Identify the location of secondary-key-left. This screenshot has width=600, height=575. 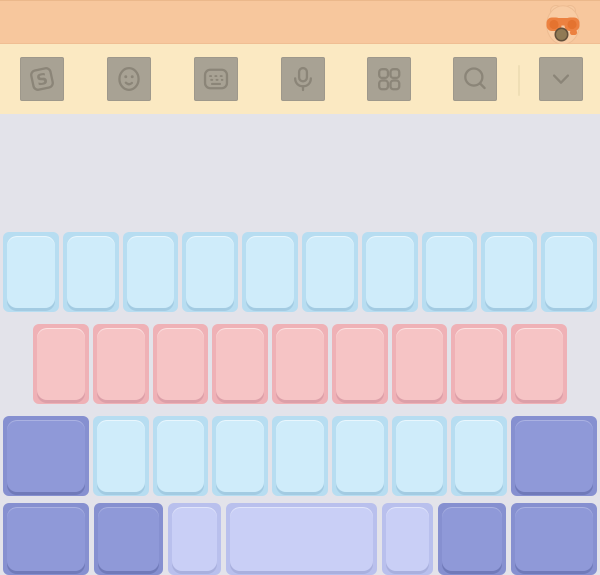
(128, 539).